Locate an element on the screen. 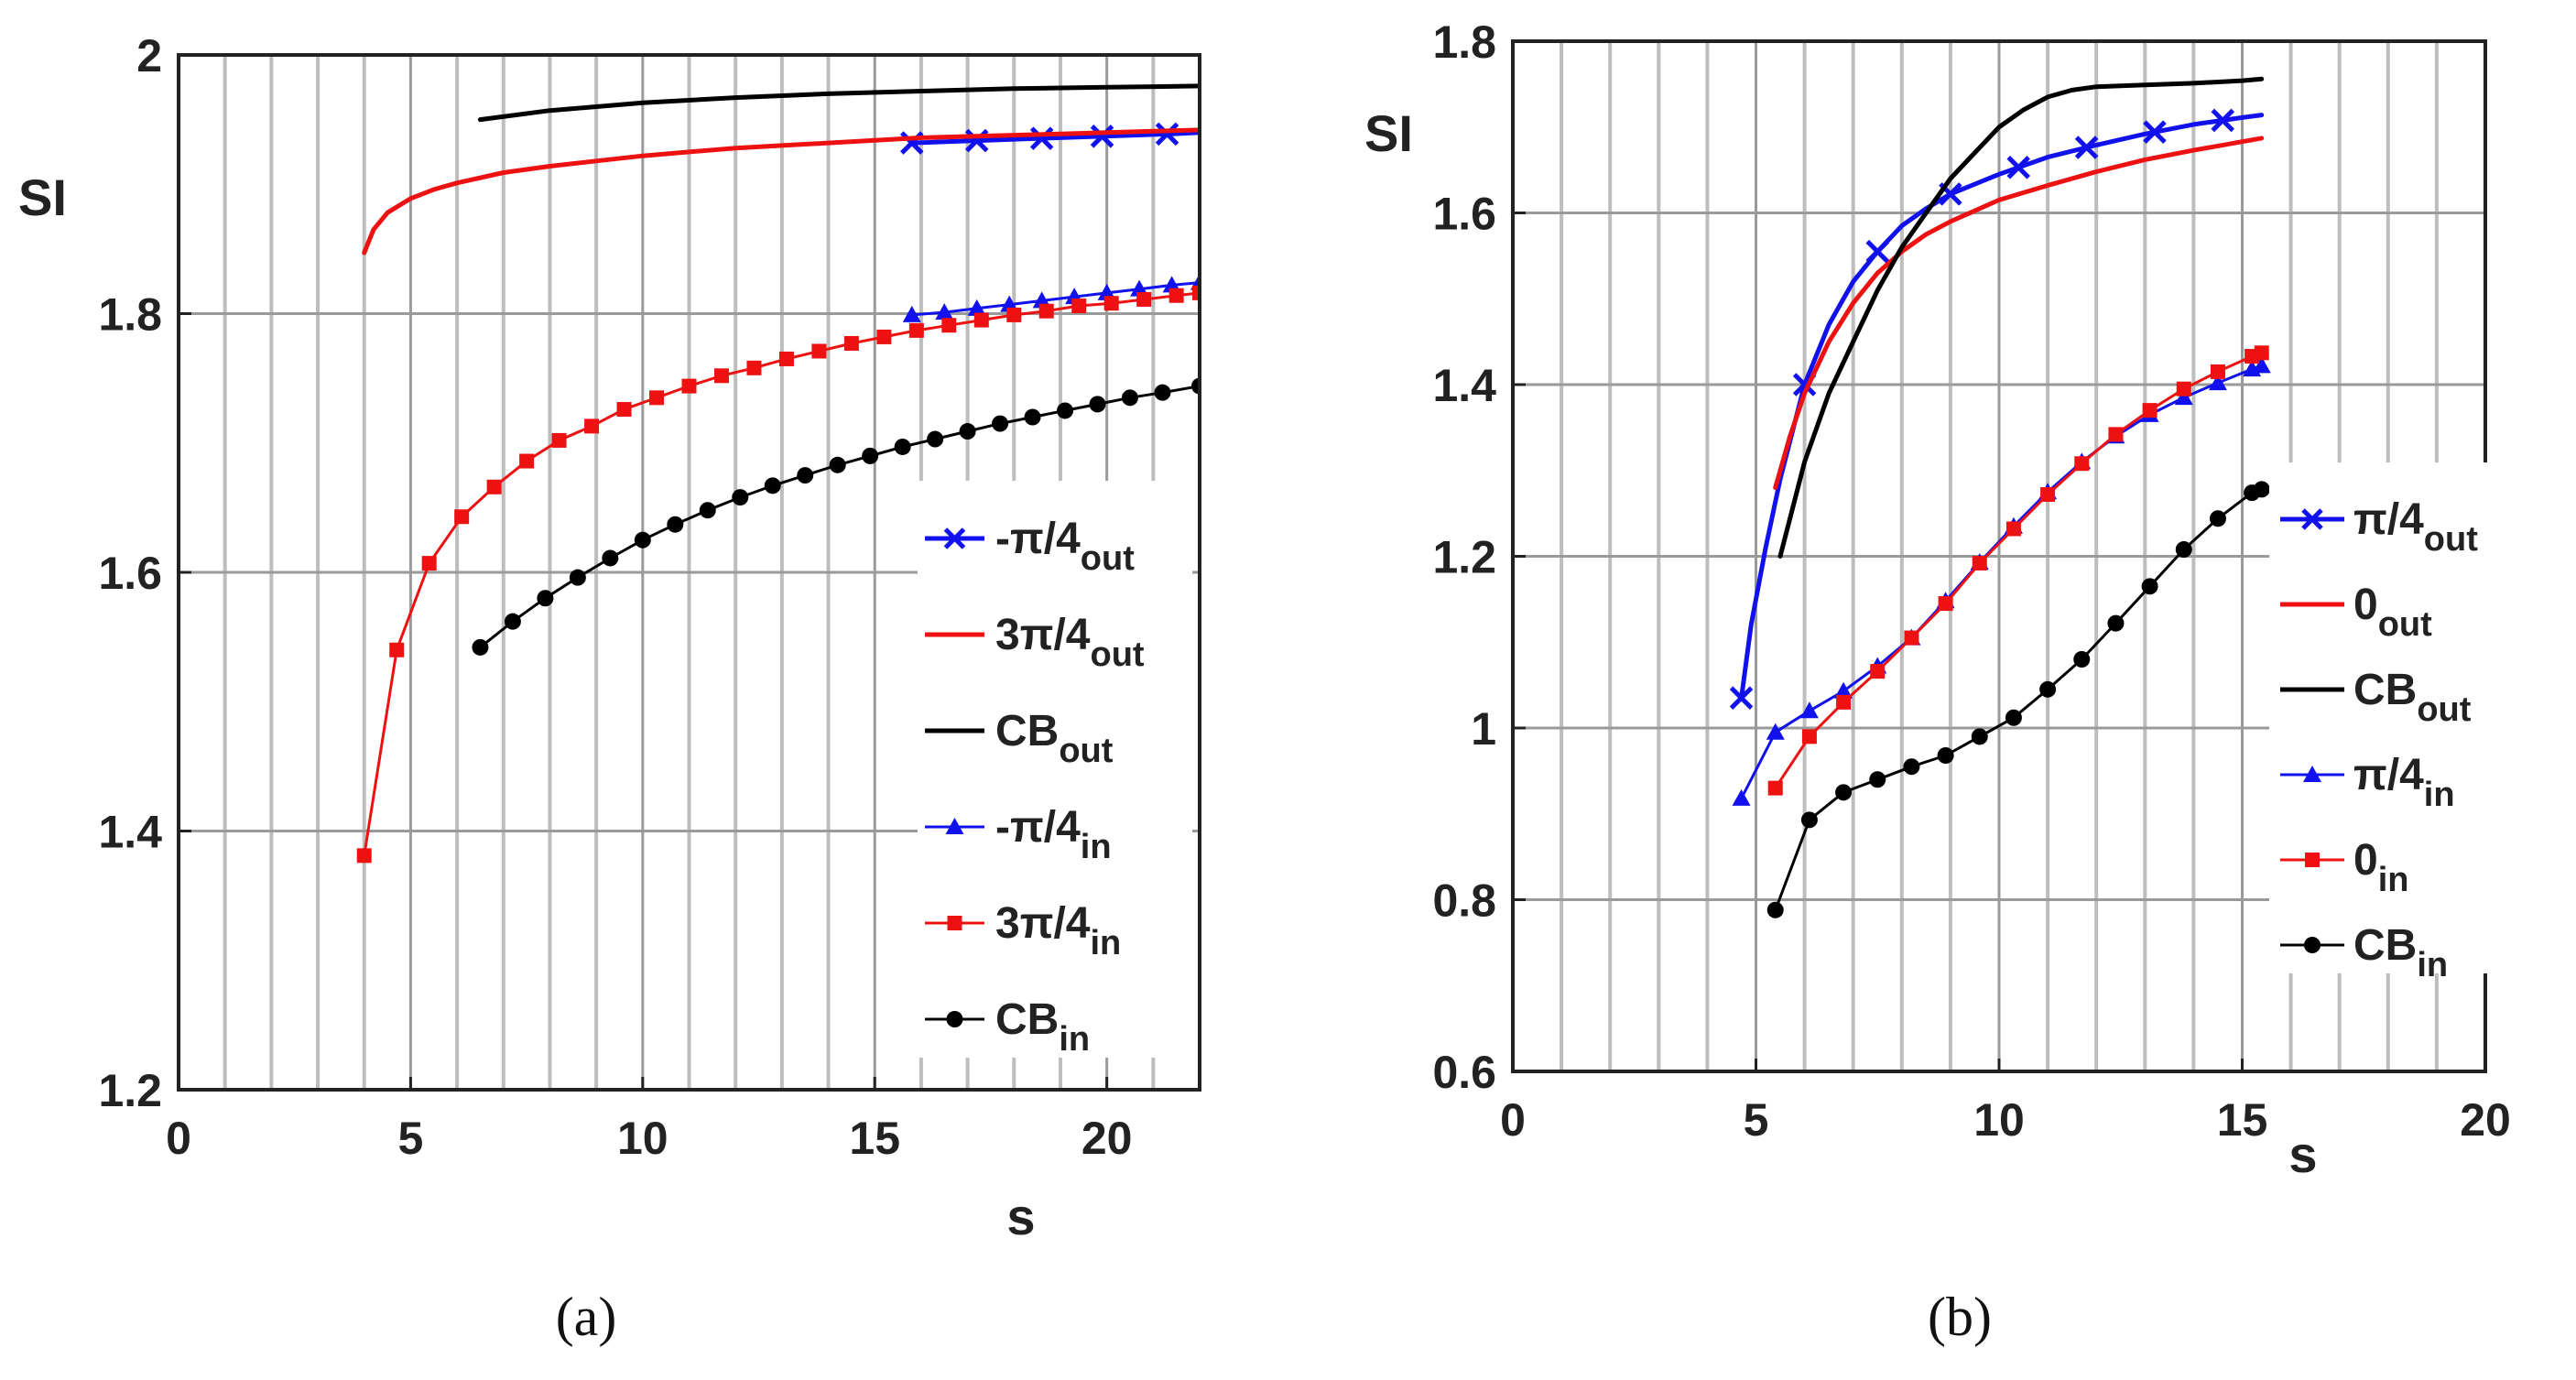 This screenshot has height=1380, width=2576. x-tick-label: 10 is located at coordinates (1999, 1120).